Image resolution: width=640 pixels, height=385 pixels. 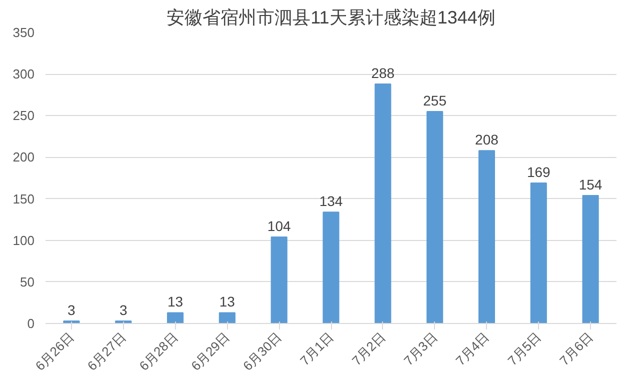 What do you see at coordinates (487, 140) in the screenshot?
I see `data-label: 208` at bounding box center [487, 140].